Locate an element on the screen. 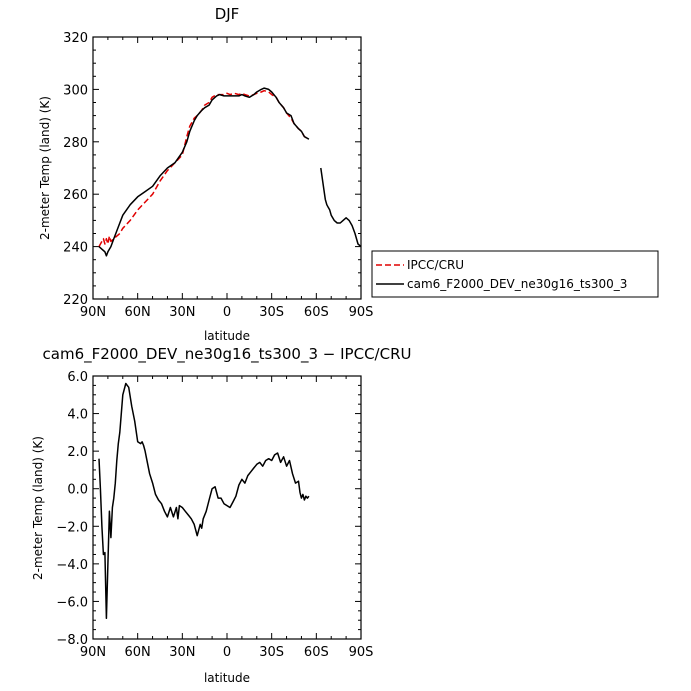 The height and width of the screenshot is (691, 691). y-tick-label: 220 is located at coordinates (75, 300).